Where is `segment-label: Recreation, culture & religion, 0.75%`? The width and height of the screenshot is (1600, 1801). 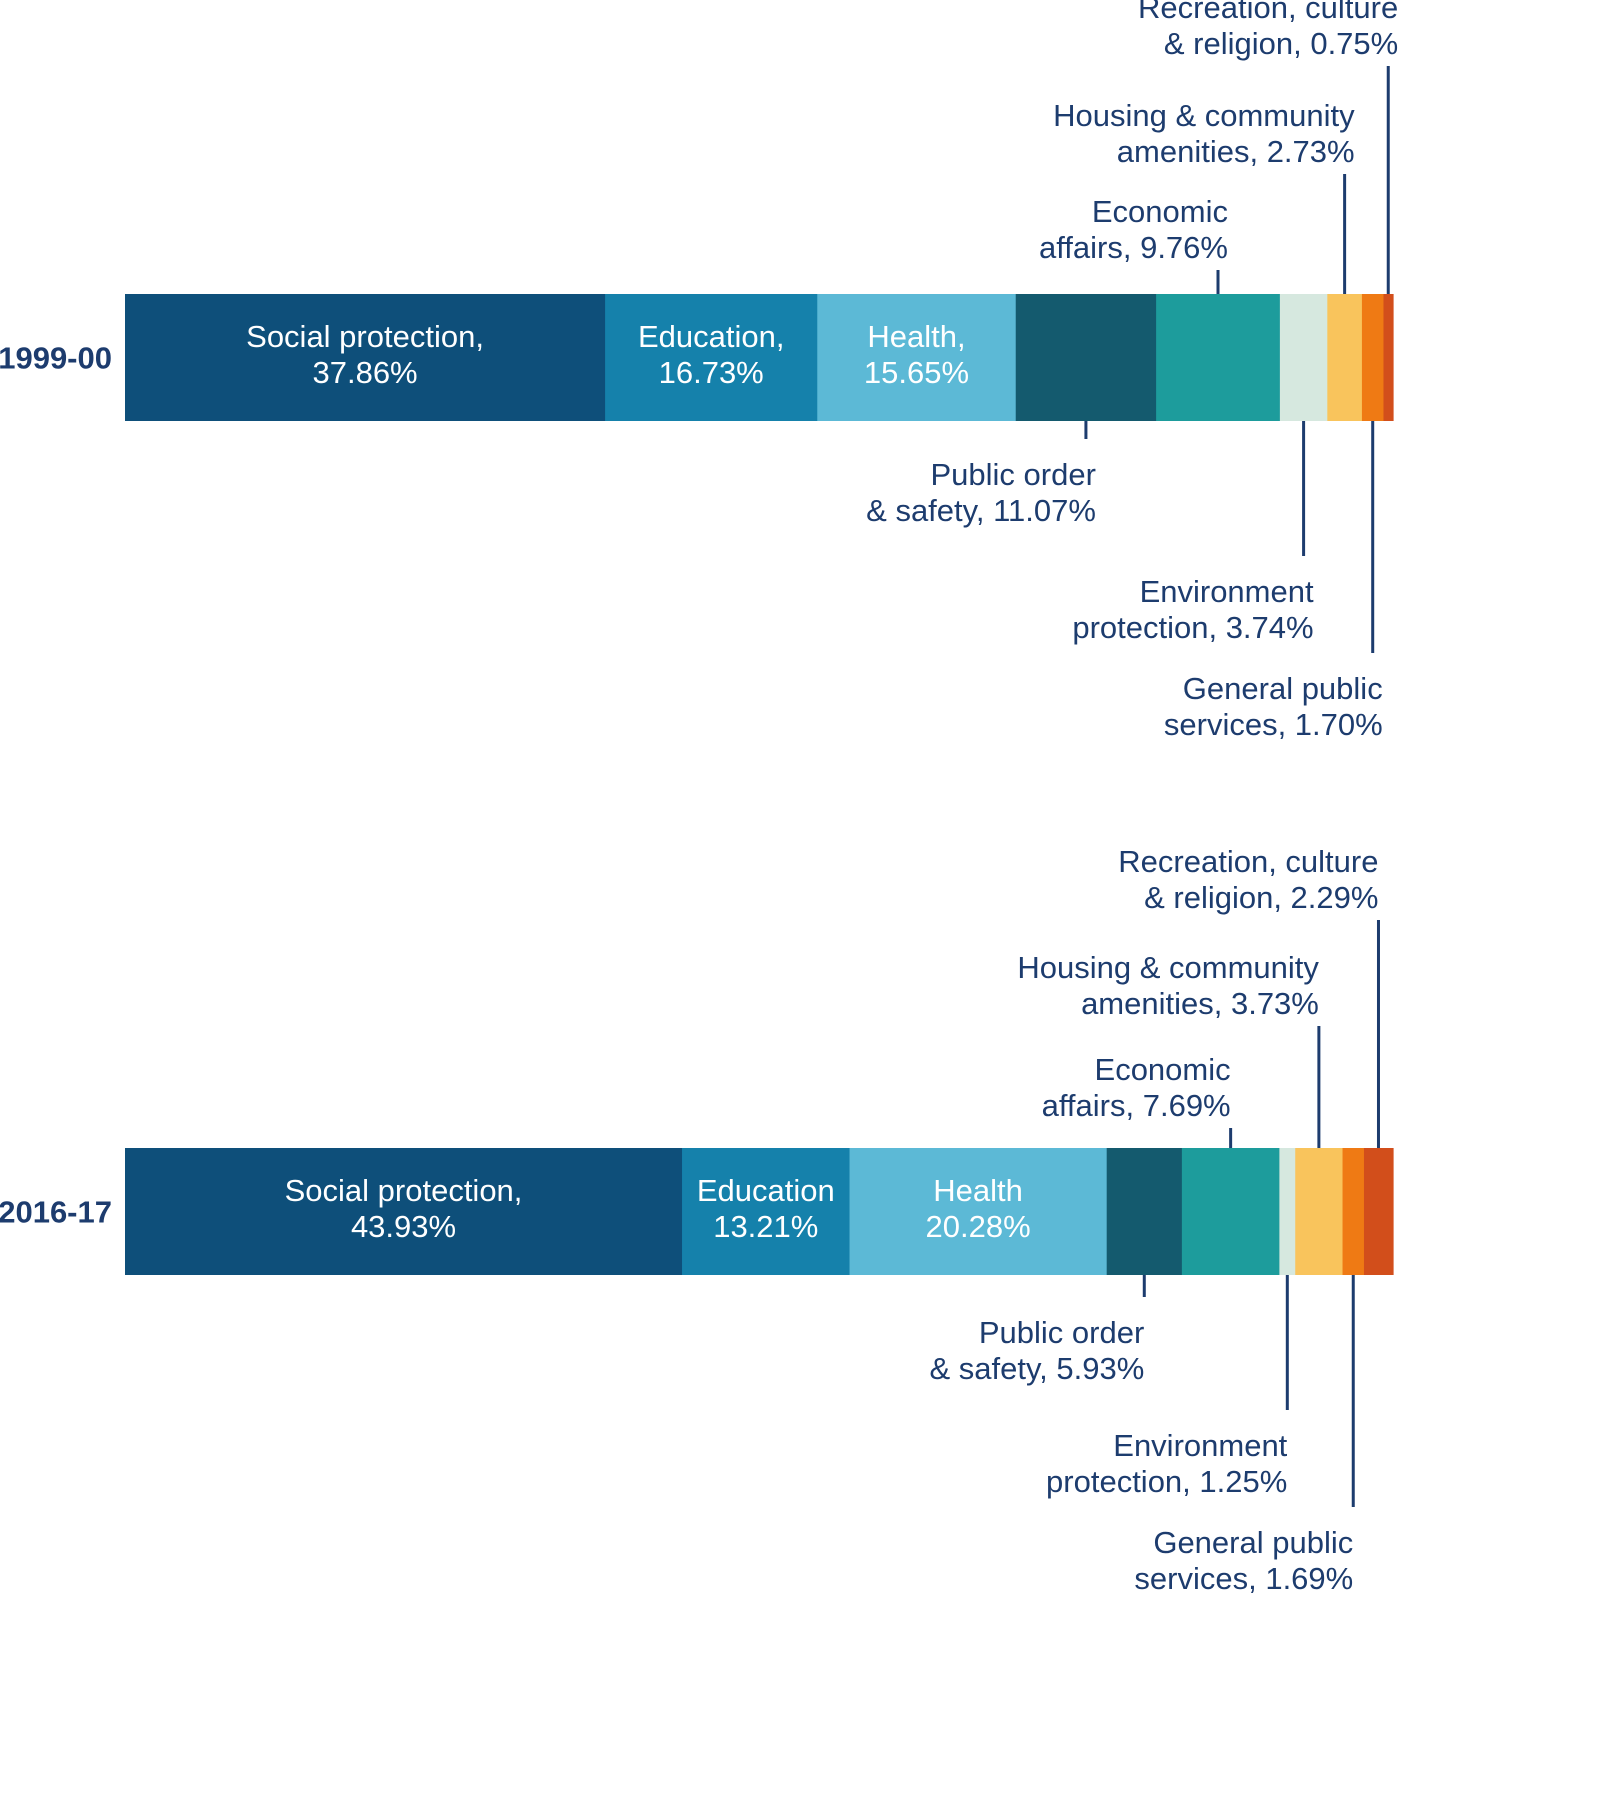
segment-label: Recreation, culture & religion, 0.75% is located at coordinates (1268, 30).